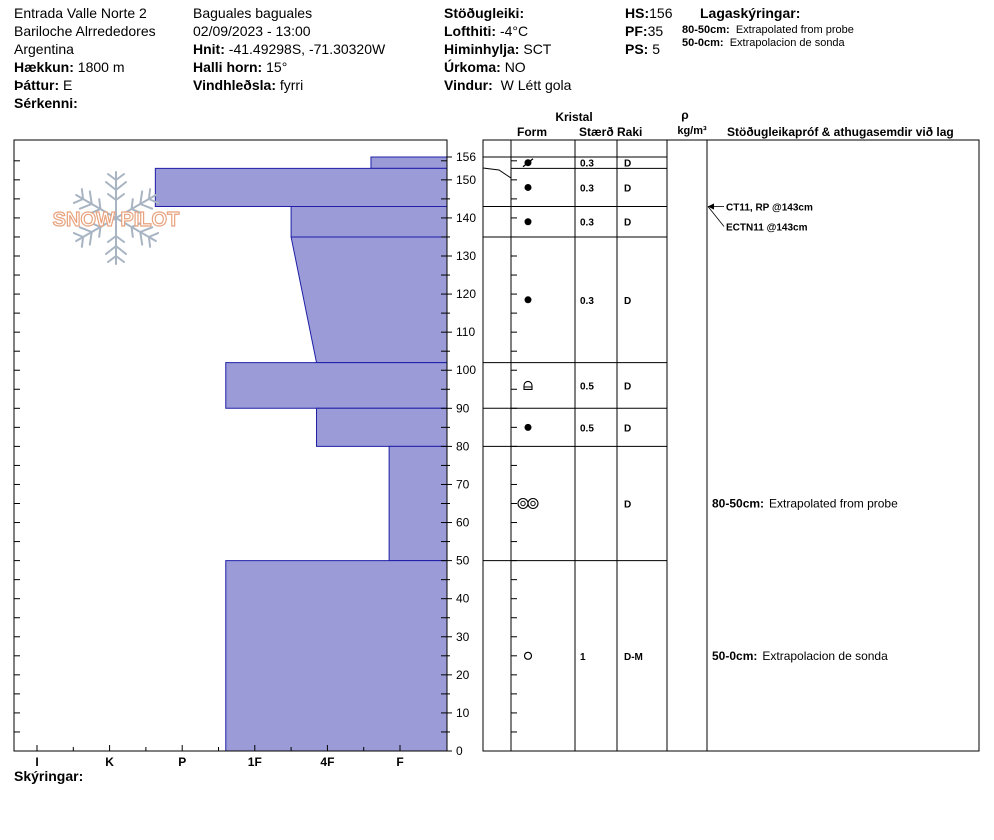 The image size is (994, 840). I want to click on layer-note-2: 50-0cm: Extrapolacion de sonda, so click(763, 43).